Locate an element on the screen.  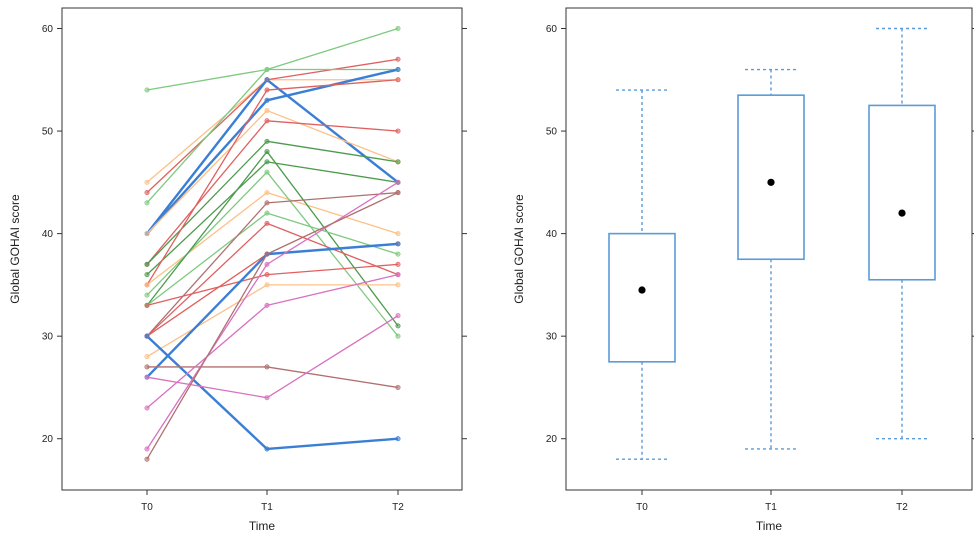
box-T0 is located at coordinates (642, 274).